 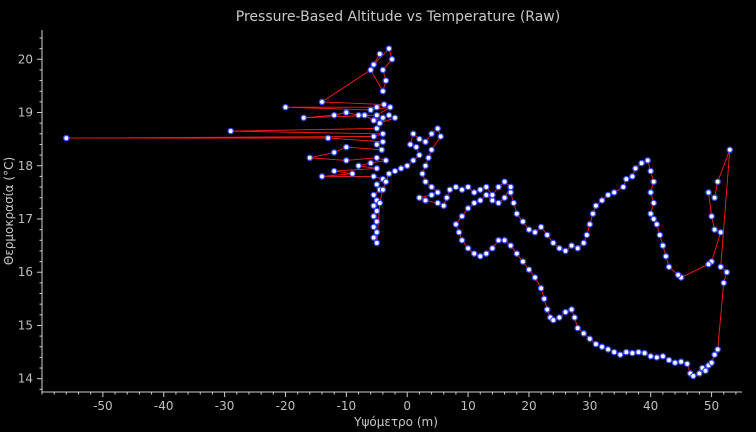 I want to click on y-tick-label: 20, so click(x=25, y=59).